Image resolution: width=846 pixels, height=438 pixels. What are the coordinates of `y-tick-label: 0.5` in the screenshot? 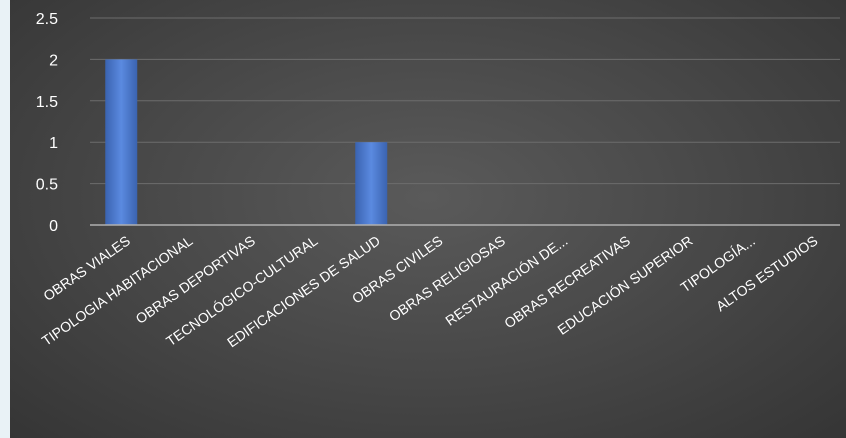 It's located at (47, 185).